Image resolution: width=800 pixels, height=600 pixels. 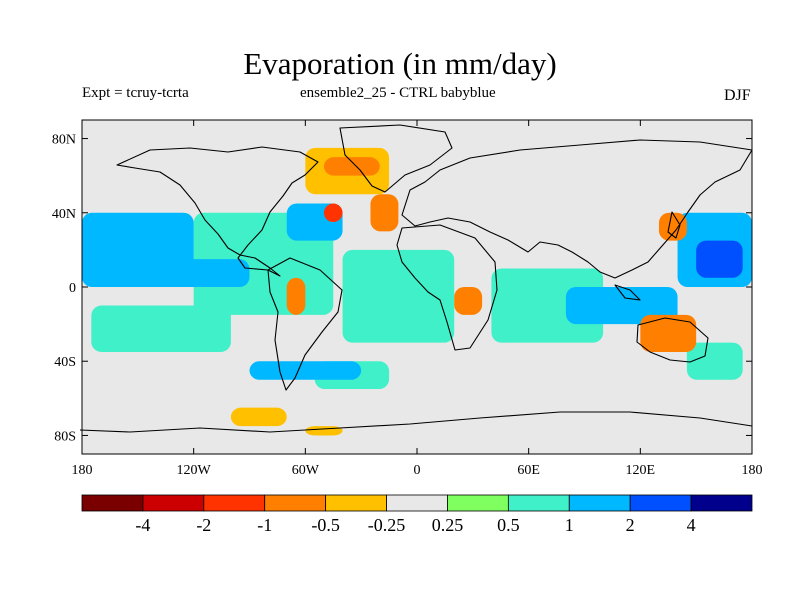 I want to click on x-tick-label: 120E, so click(x=641, y=470).